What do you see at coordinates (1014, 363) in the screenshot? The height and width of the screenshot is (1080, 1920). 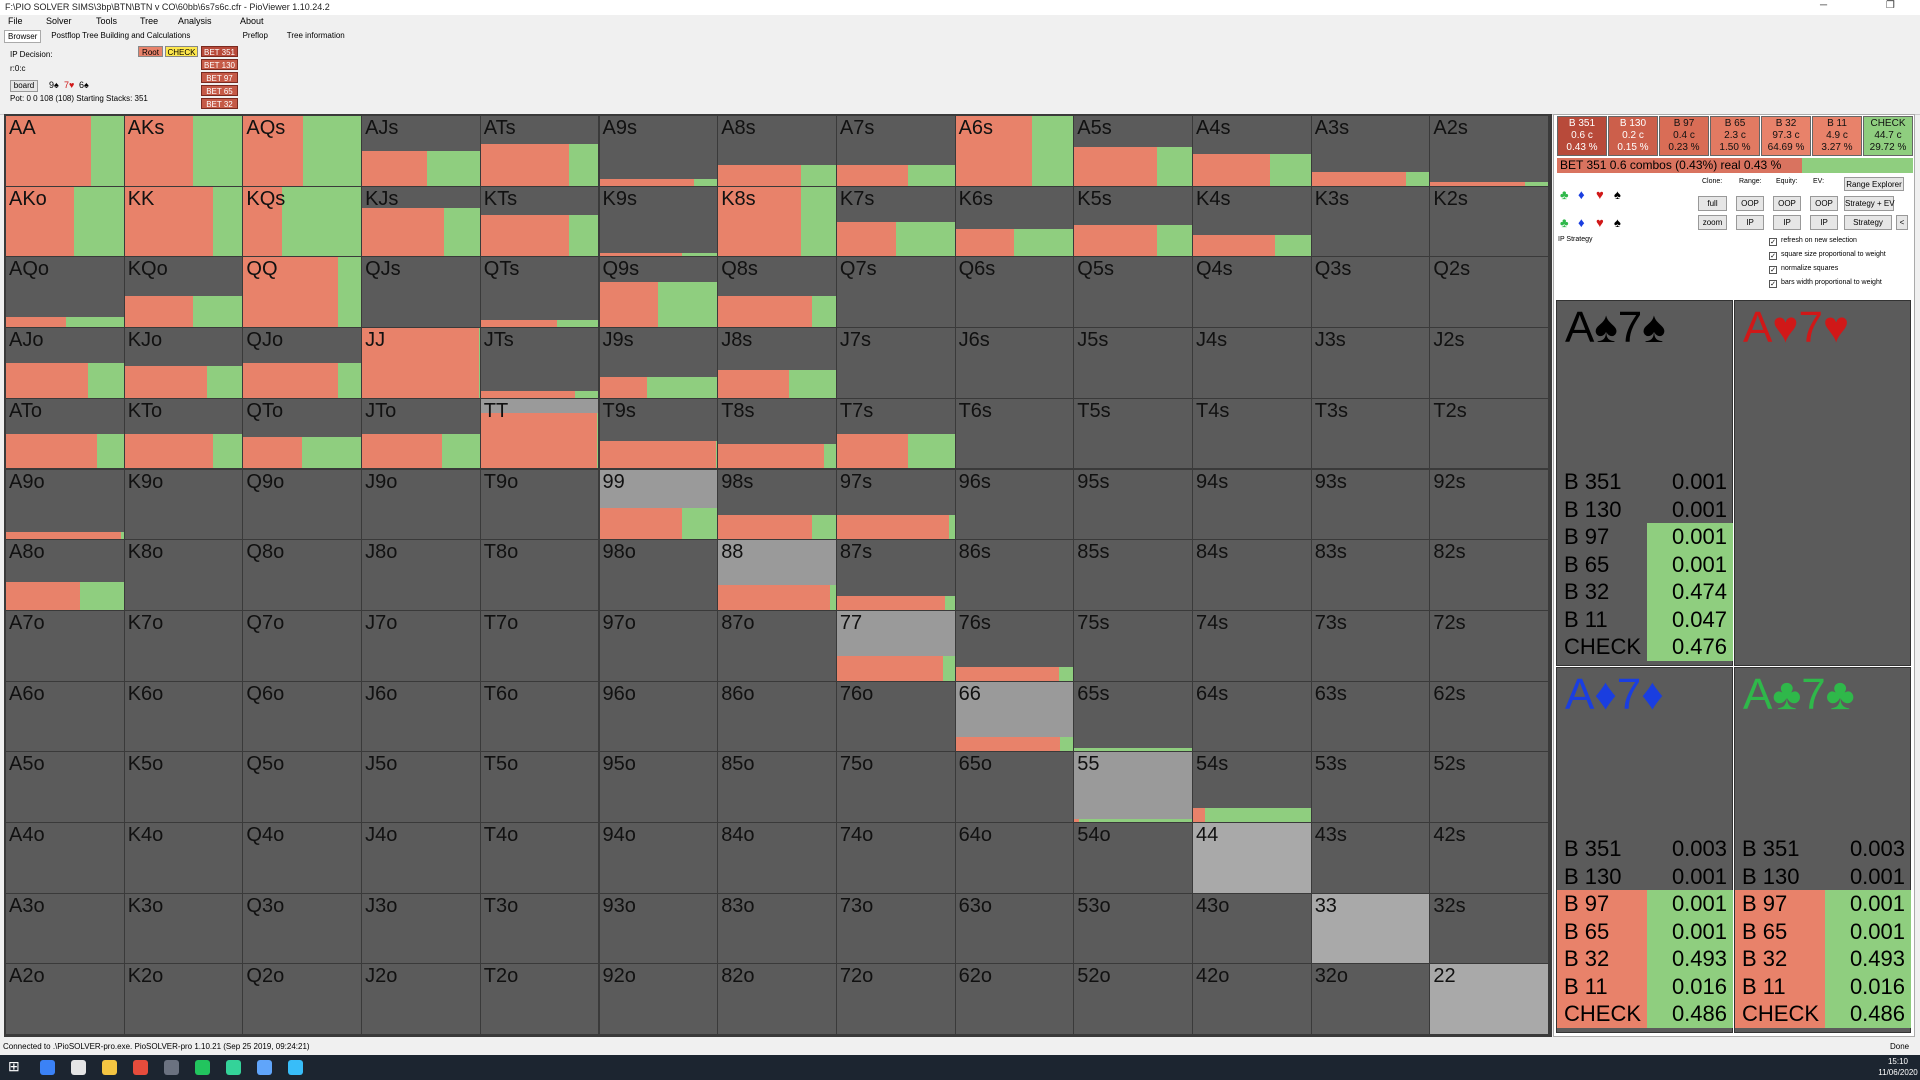 I see `hand-cell: J6s` at bounding box center [1014, 363].